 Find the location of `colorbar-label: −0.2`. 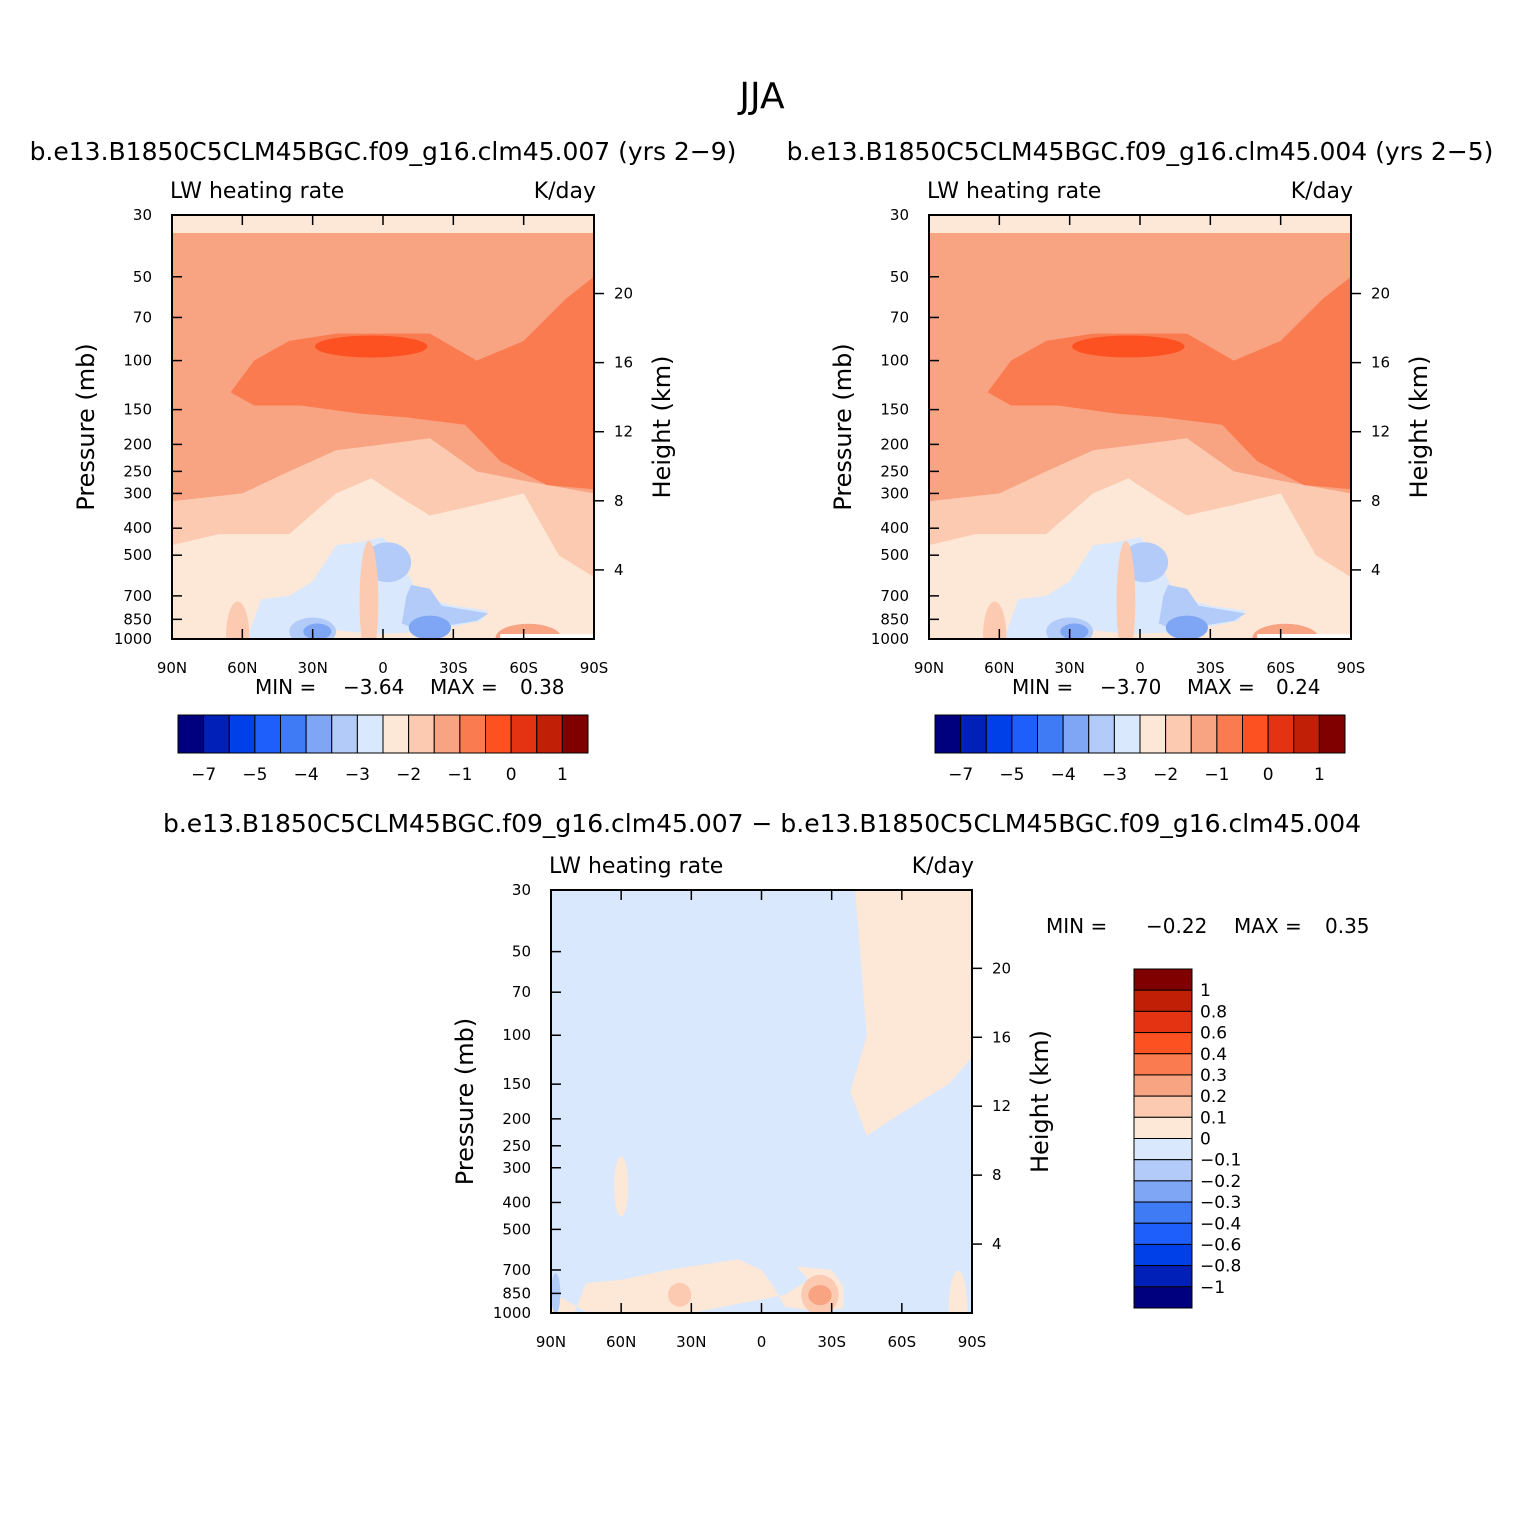

colorbar-label: −0.2 is located at coordinates (1220, 1182).